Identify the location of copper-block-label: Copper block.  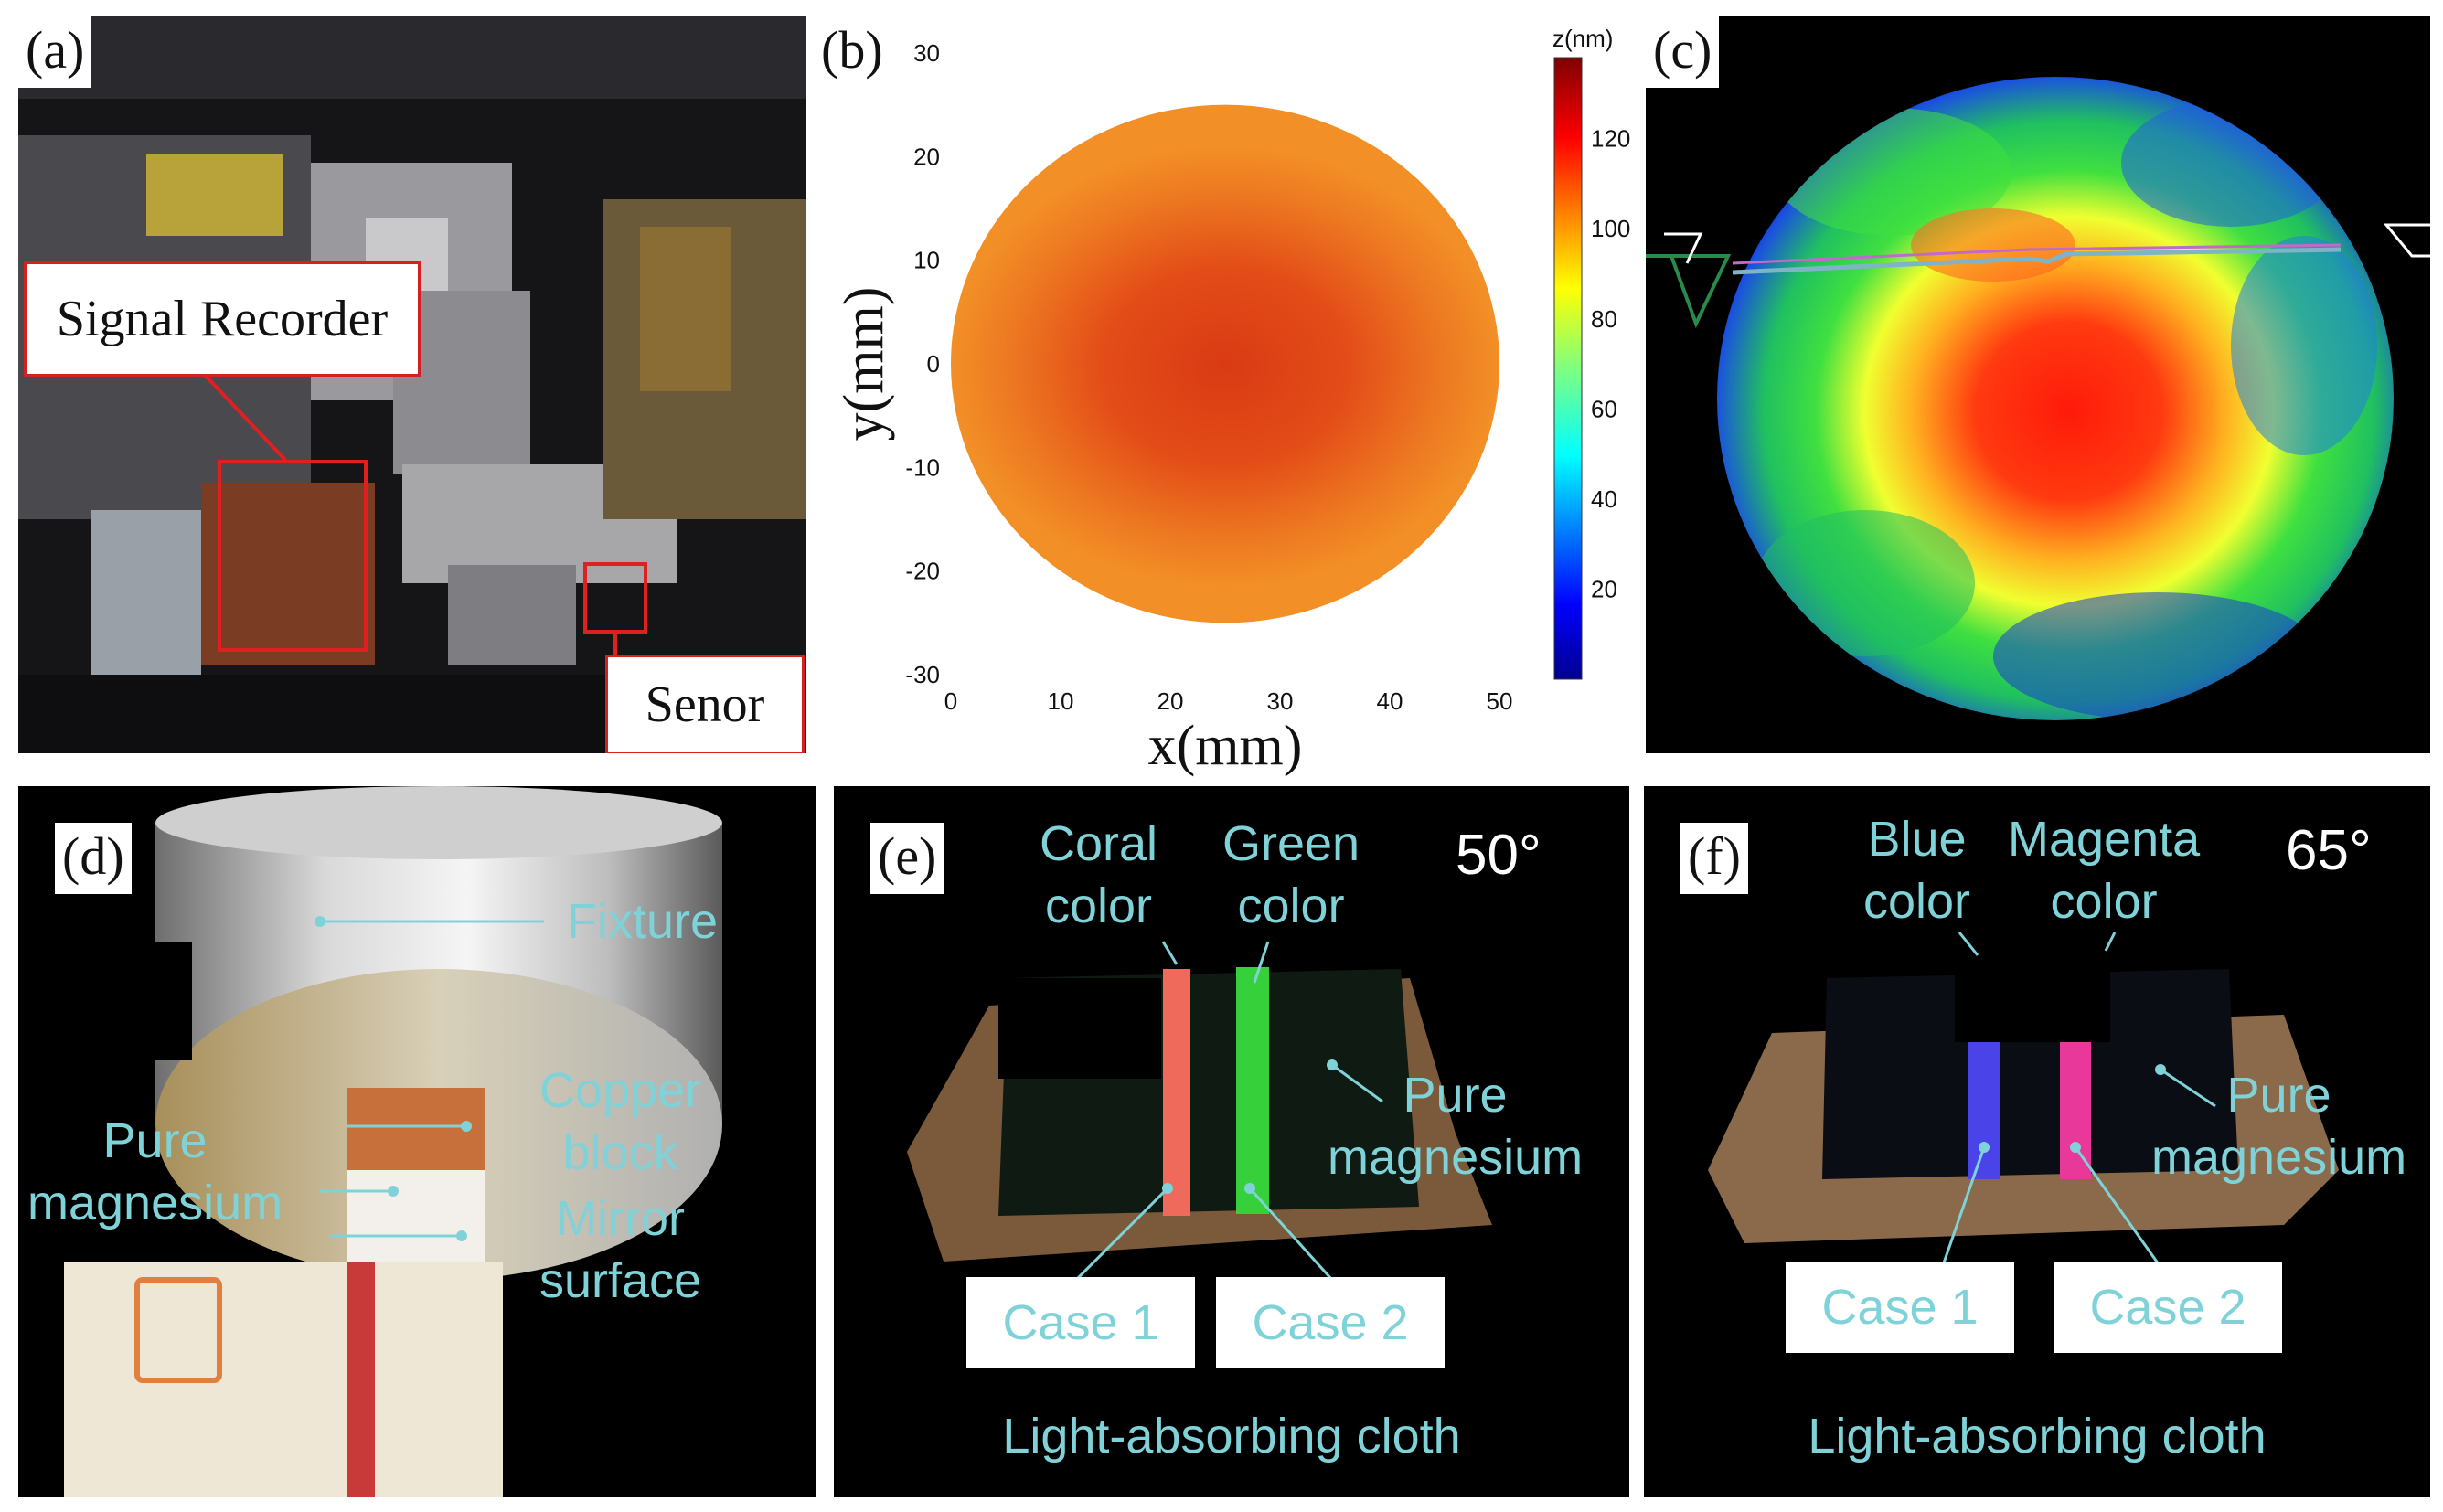
(620, 1122).